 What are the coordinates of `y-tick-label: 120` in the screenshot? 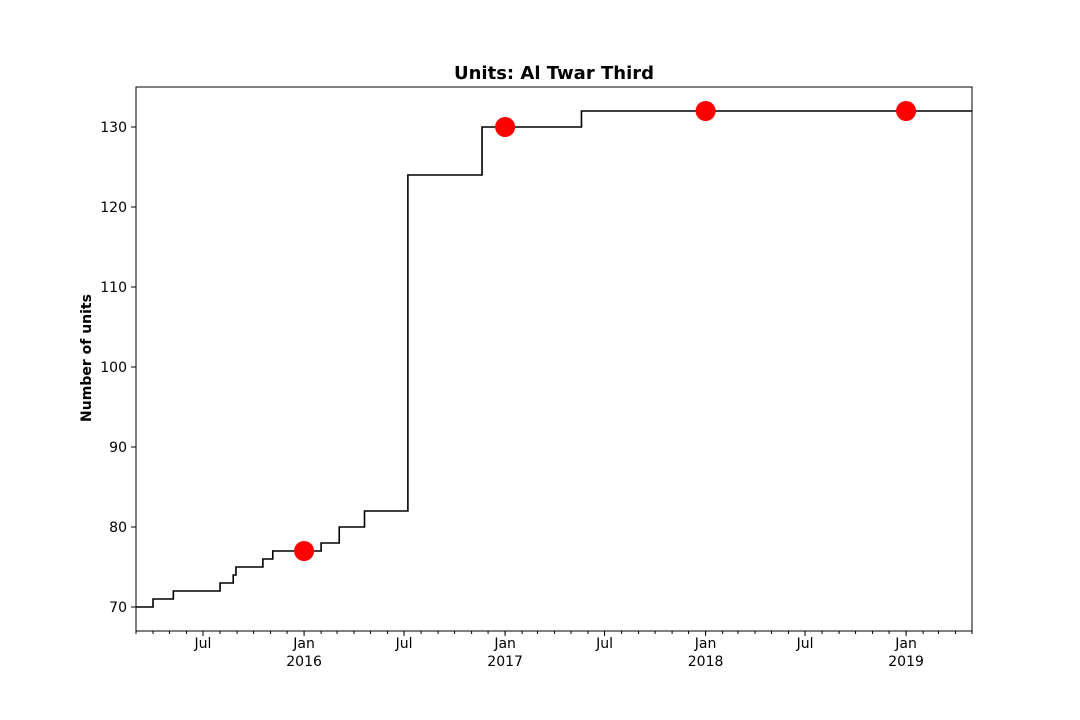 It's located at (113, 208).